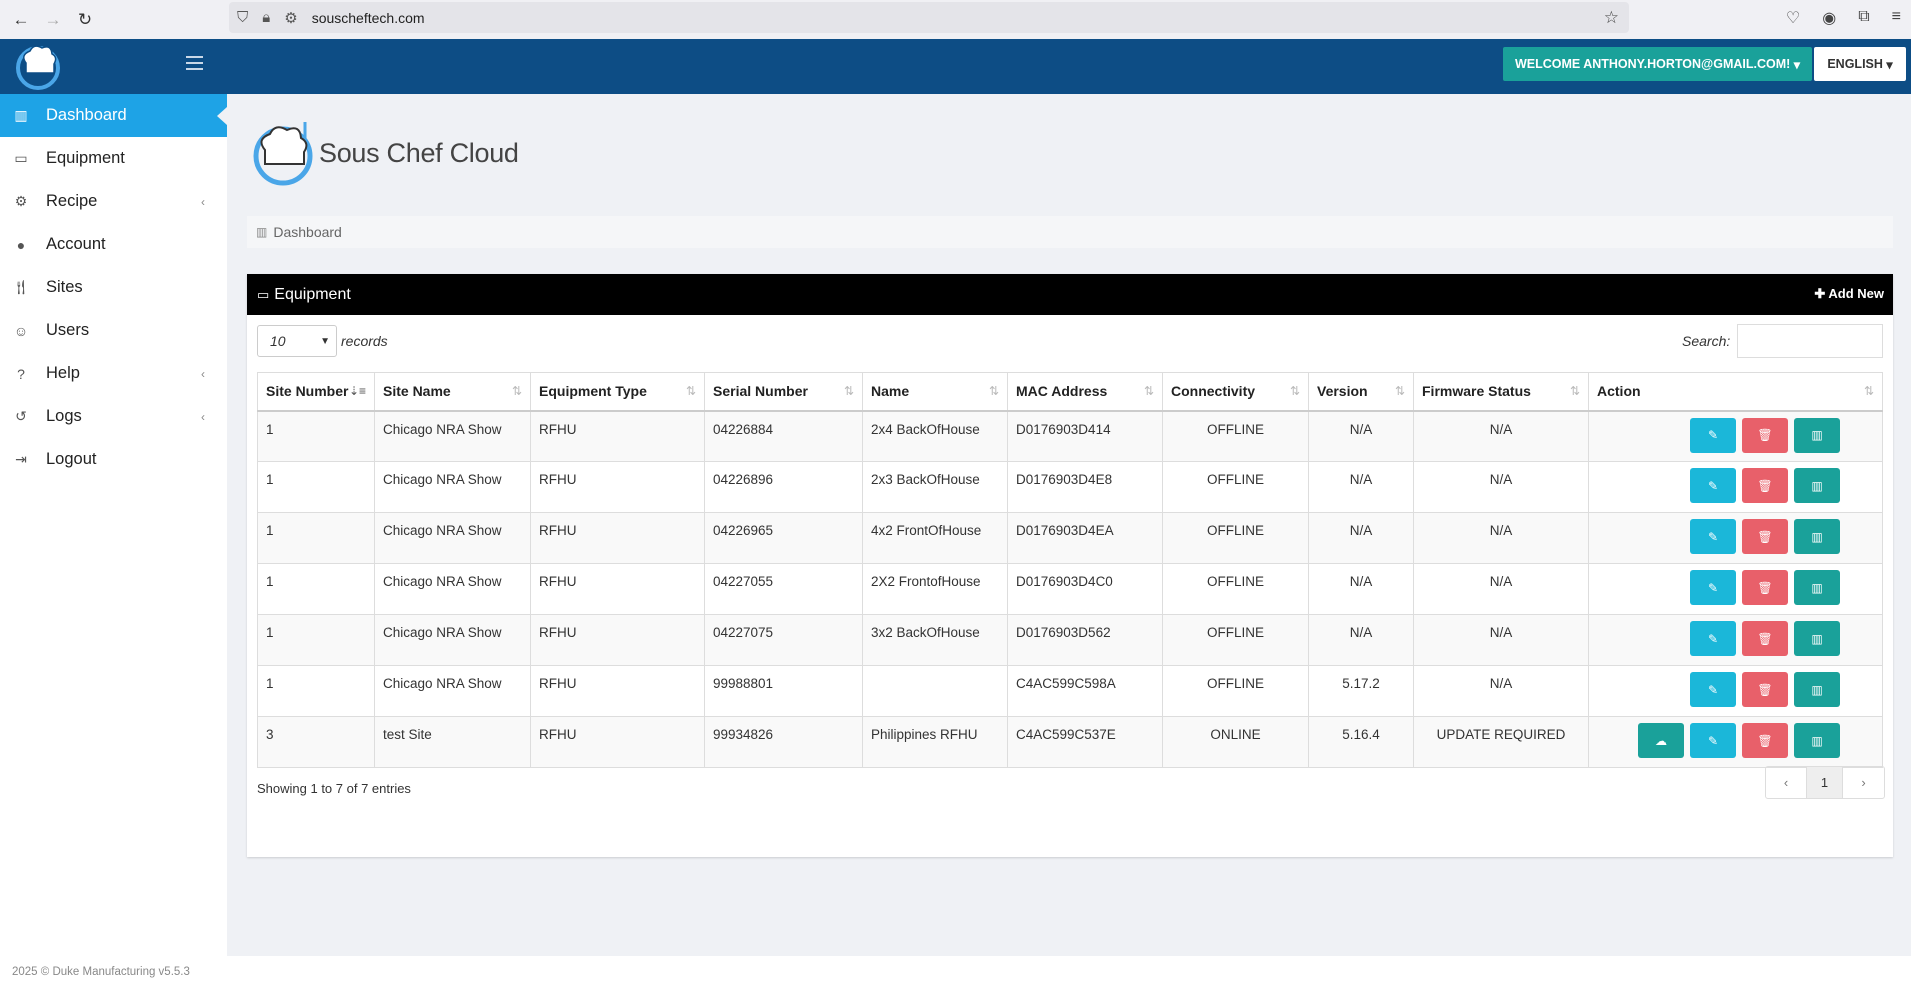 The image size is (1911, 991). Describe the element at coordinates (85, 19) in the screenshot. I see `reload-icon: ↻` at that location.